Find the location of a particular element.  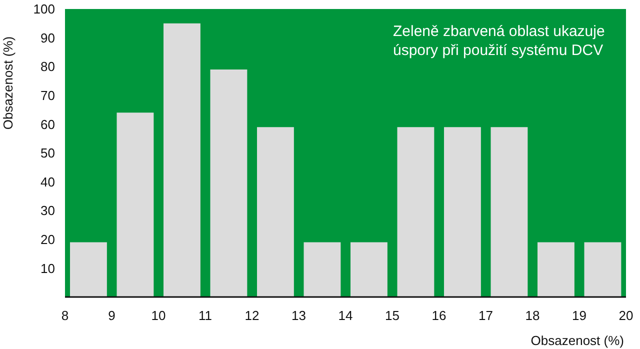

x-tick-label: 8 is located at coordinates (65, 316).